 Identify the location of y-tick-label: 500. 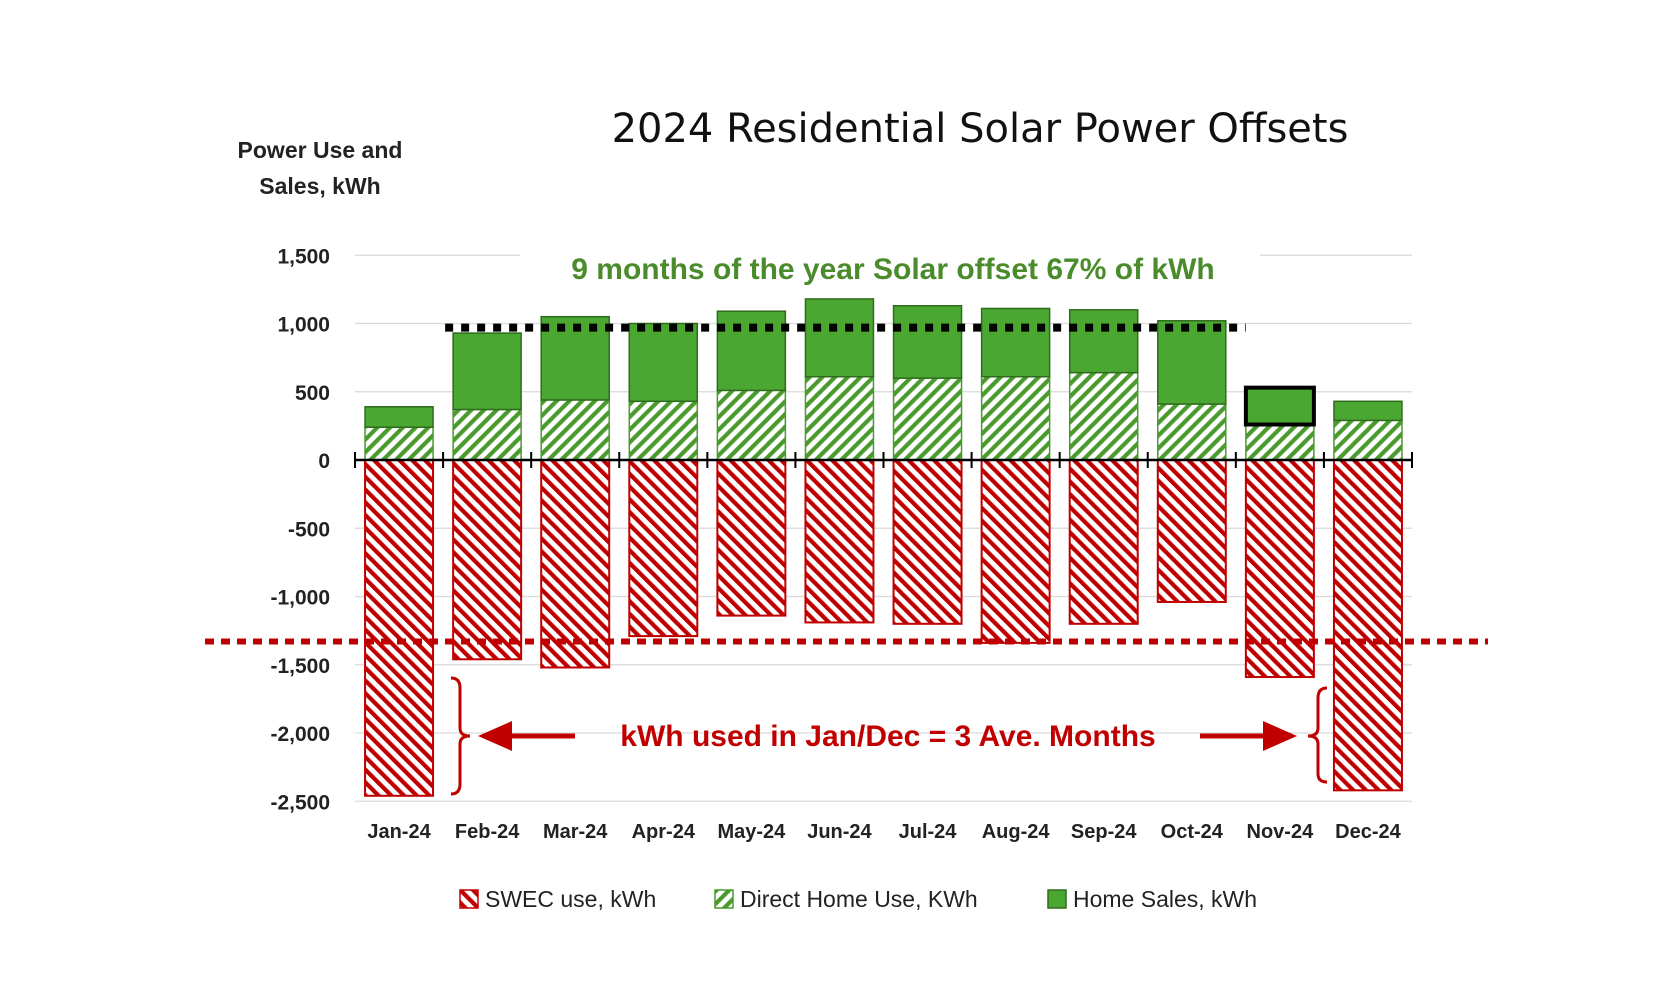
(312, 393).